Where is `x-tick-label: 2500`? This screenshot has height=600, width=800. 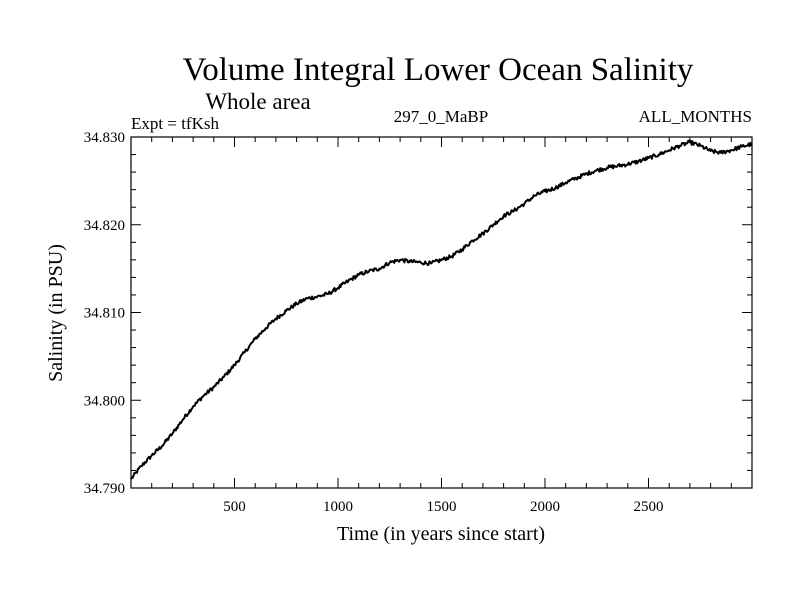 x-tick-label: 2500 is located at coordinates (649, 507).